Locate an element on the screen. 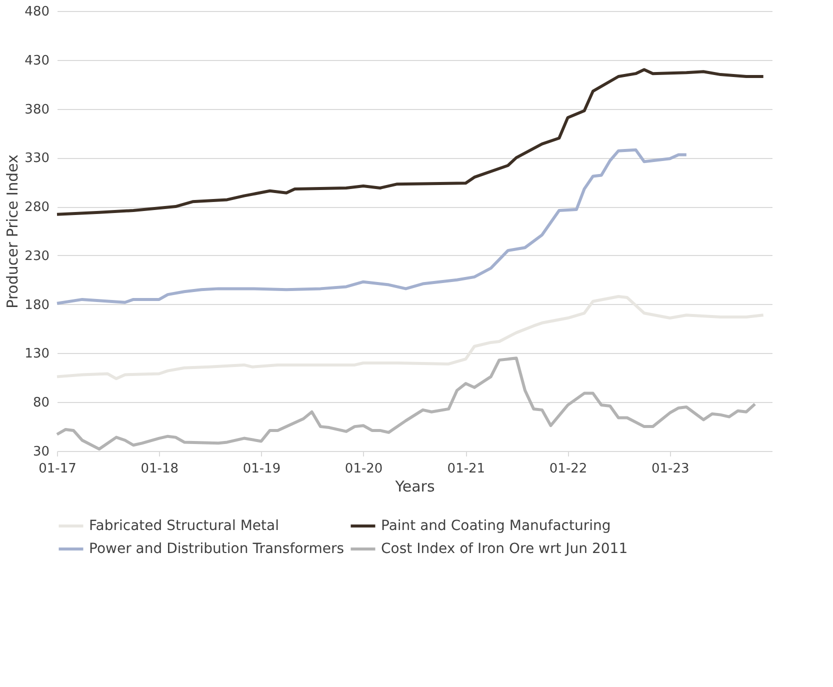 The image size is (833, 687). x-tick-label: 01-17 is located at coordinates (57, 469).